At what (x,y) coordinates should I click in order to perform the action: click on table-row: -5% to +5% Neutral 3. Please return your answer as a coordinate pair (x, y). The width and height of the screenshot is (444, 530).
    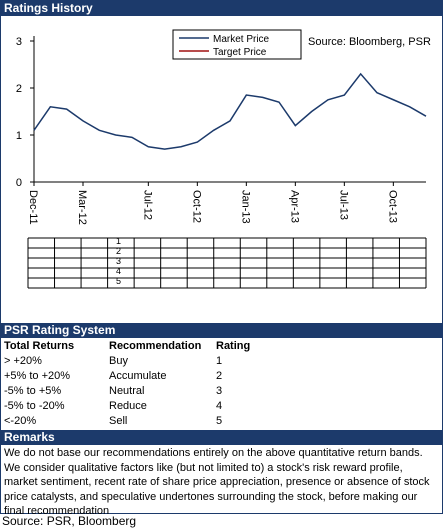
    Looking at the image, I should click on (140, 390).